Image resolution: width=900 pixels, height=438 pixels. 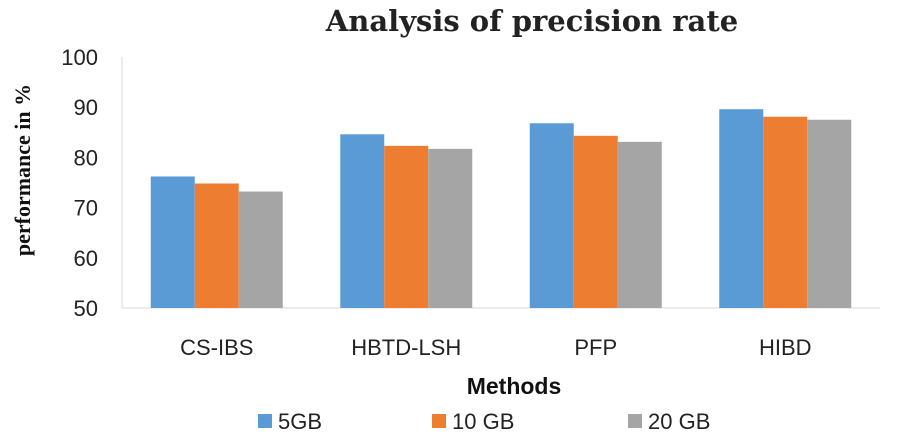 What do you see at coordinates (406, 347) in the screenshot?
I see `category-label: HBTD-LSH` at bounding box center [406, 347].